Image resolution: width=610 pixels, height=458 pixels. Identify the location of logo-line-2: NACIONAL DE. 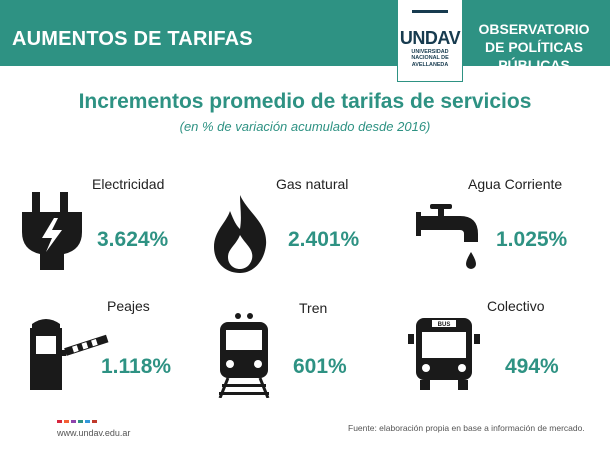
(430, 58).